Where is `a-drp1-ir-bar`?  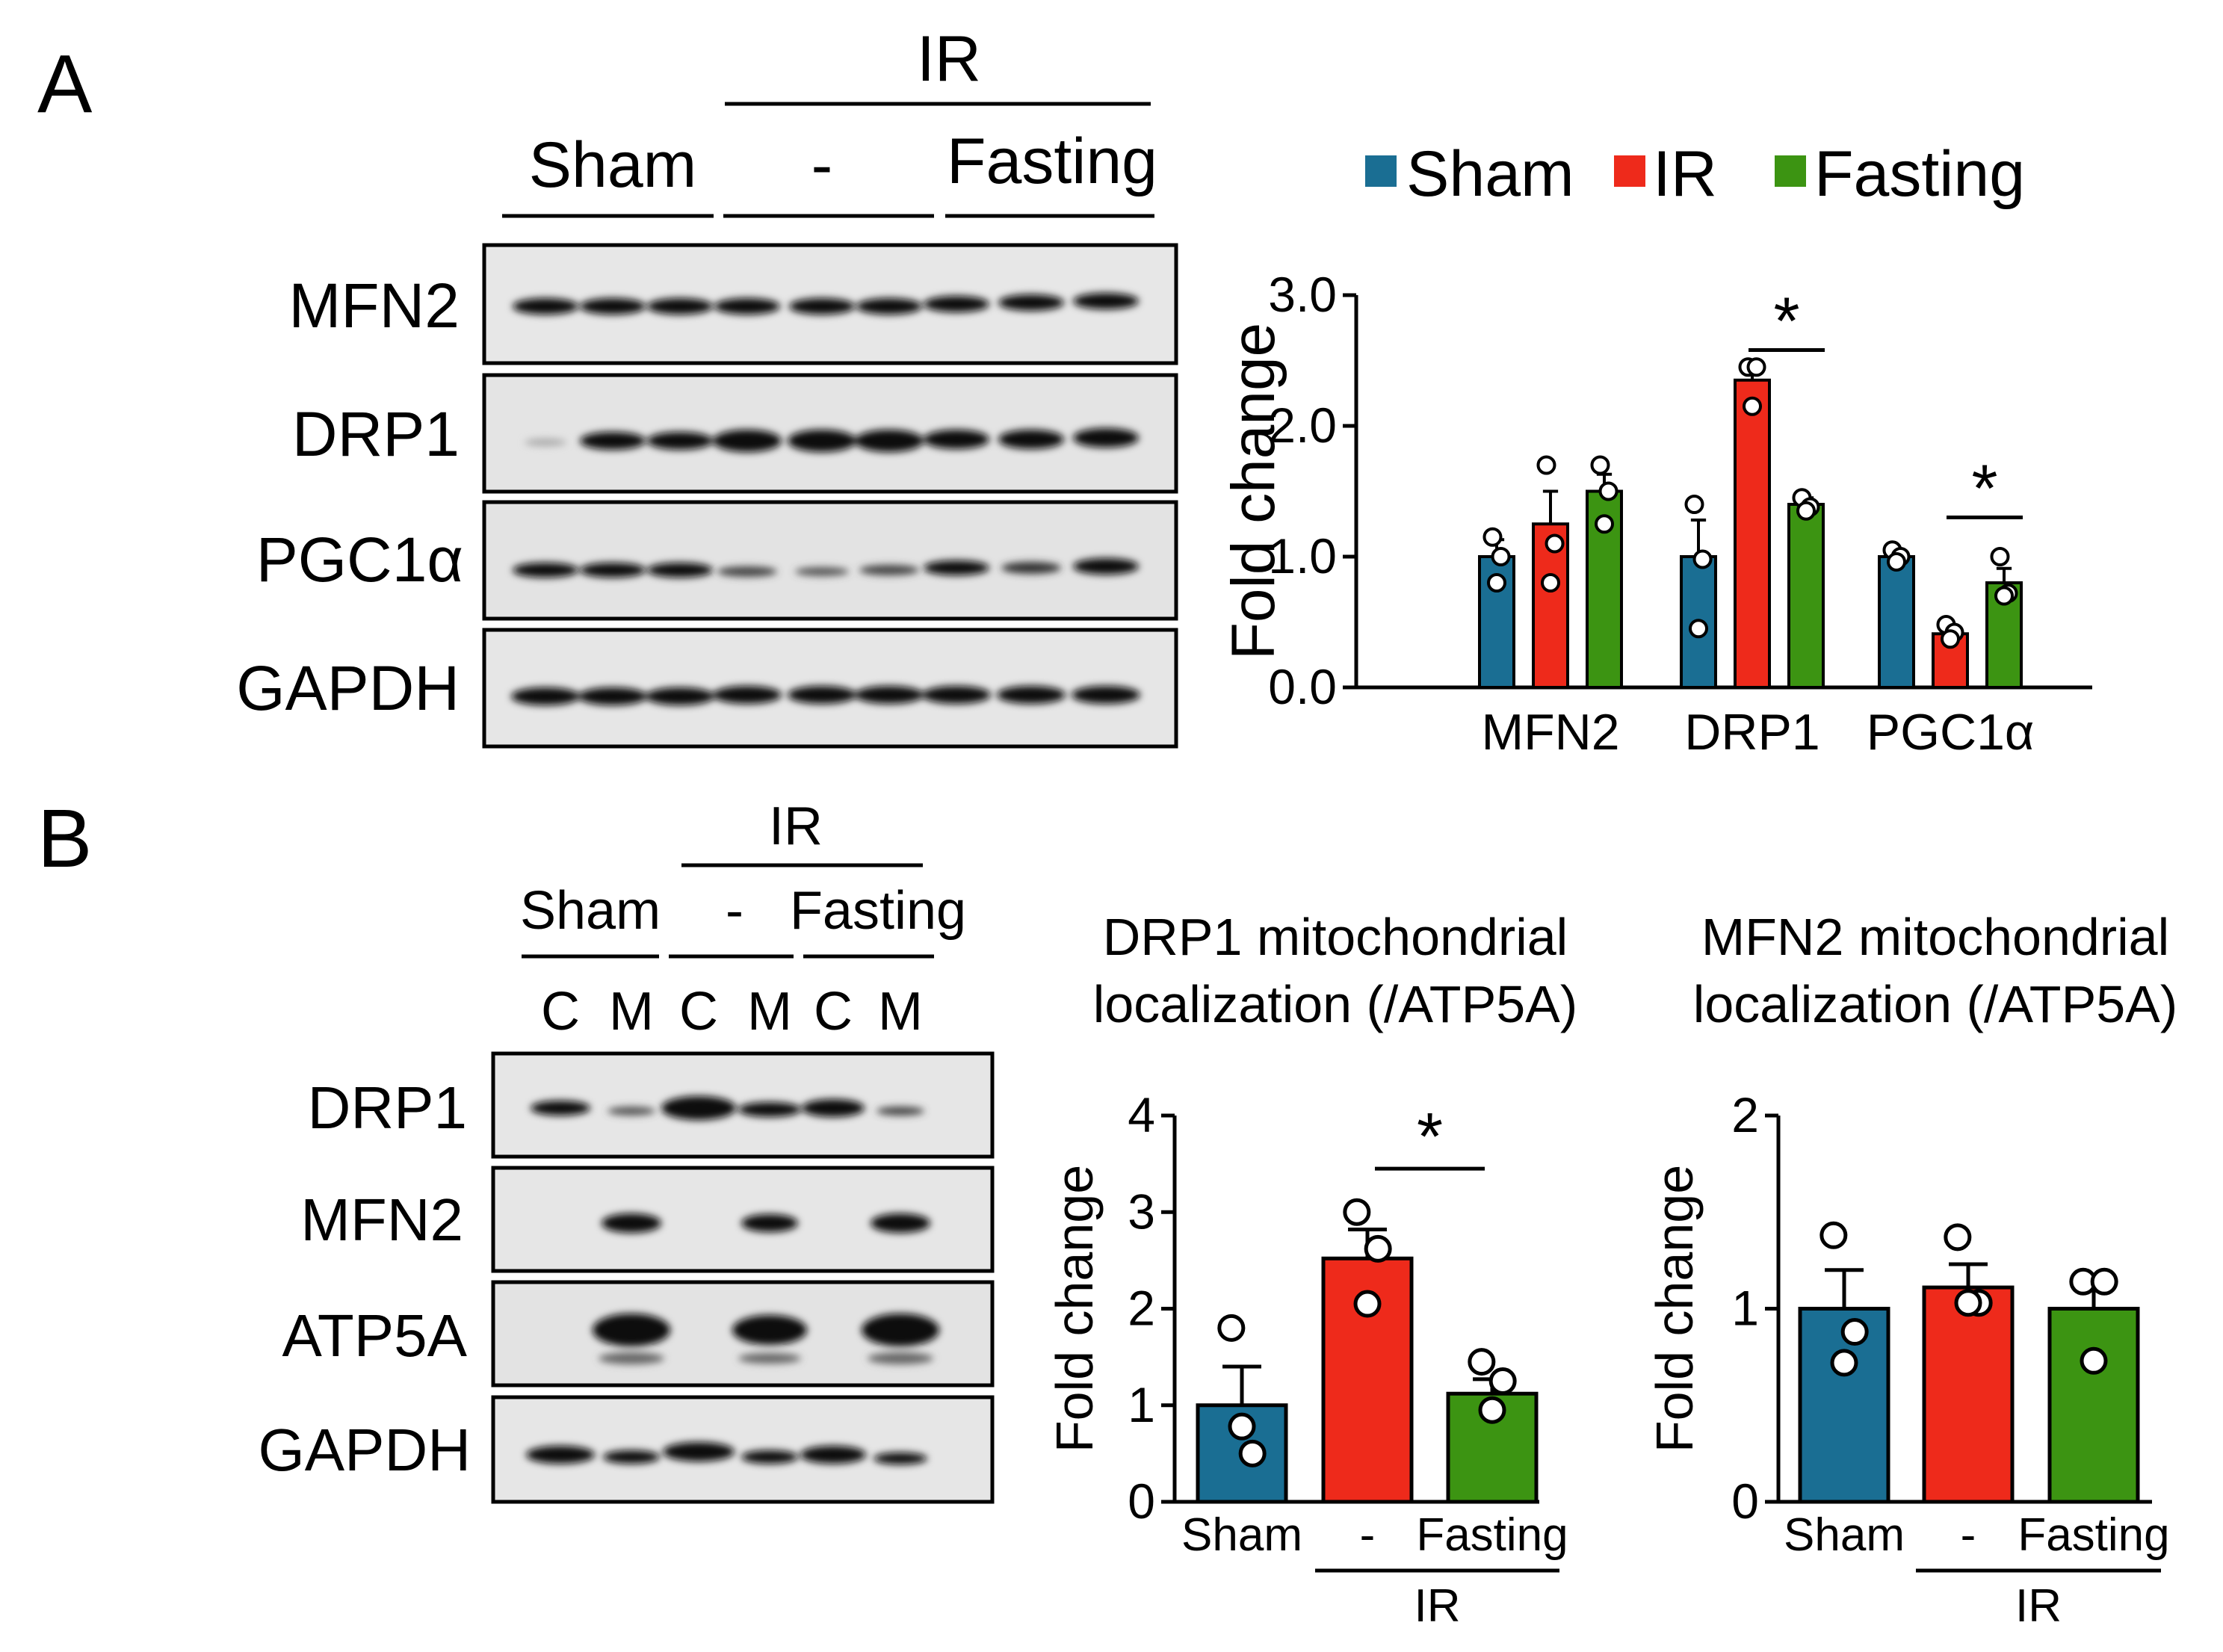 a-drp1-ir-bar is located at coordinates (1753, 533).